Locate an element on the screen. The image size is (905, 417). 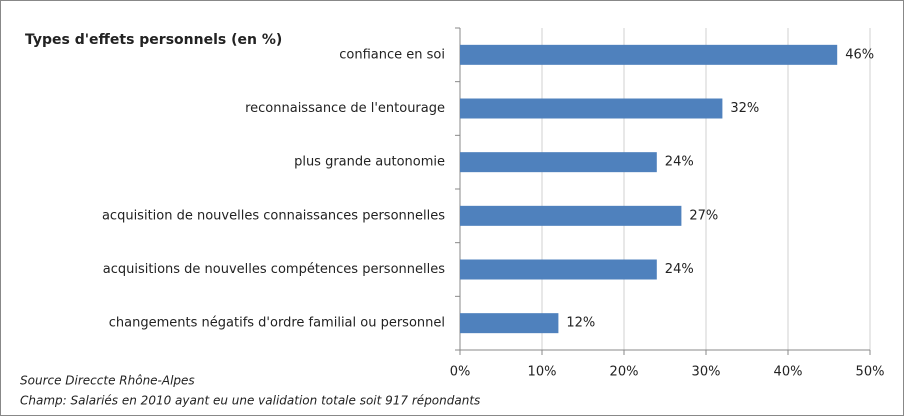
x-tick-label: 10% is located at coordinates (542, 372).